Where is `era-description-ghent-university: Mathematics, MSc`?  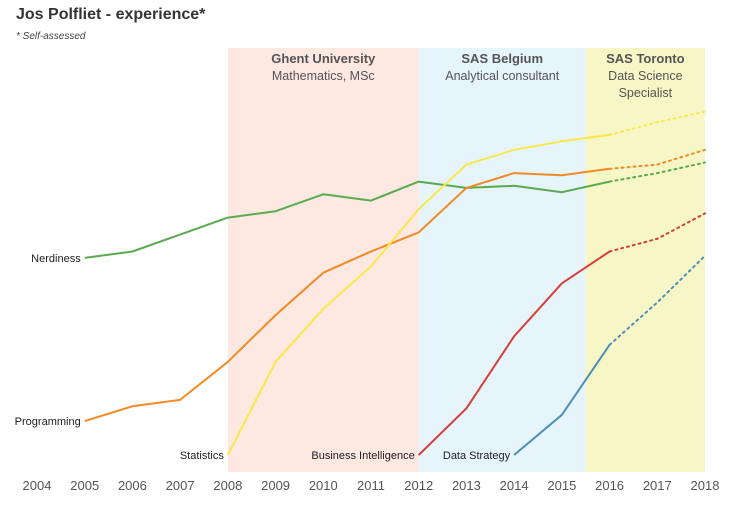 era-description-ghent-university: Mathematics, MSc is located at coordinates (323, 76).